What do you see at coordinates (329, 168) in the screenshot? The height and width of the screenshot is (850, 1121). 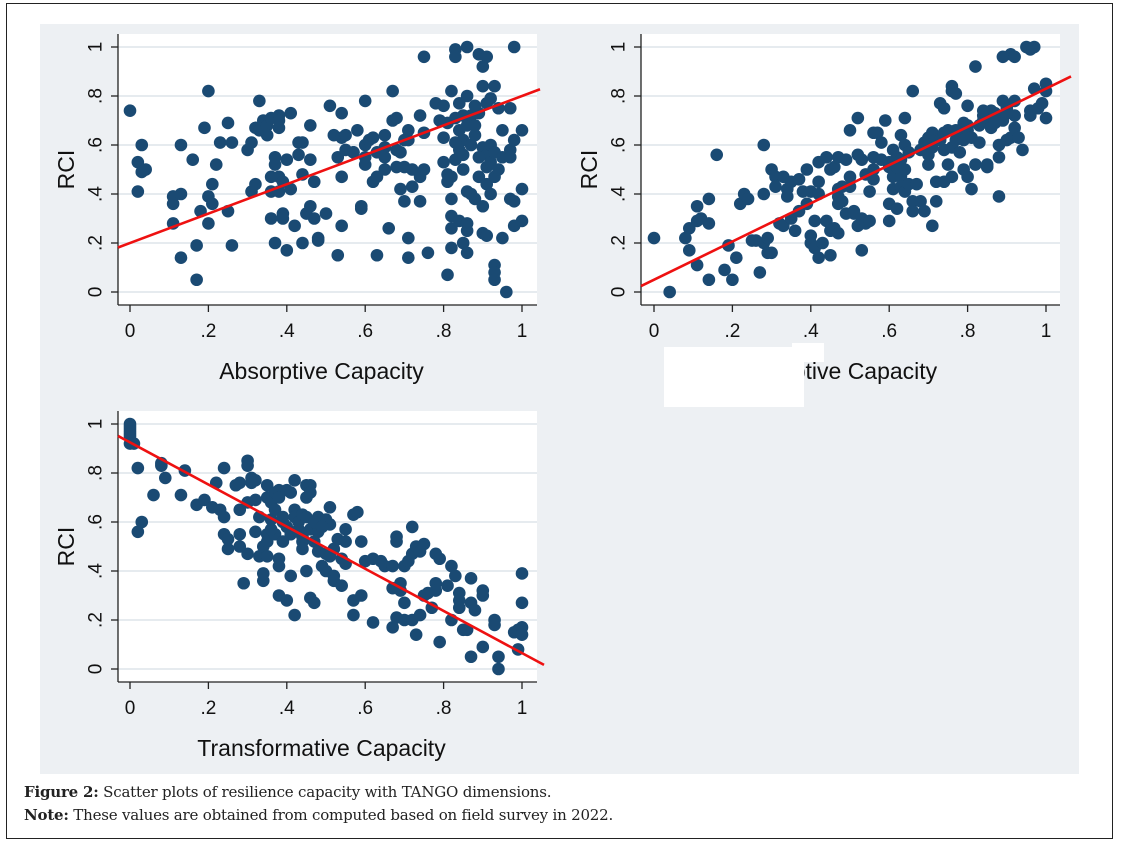 I see `fit-line` at bounding box center [329, 168].